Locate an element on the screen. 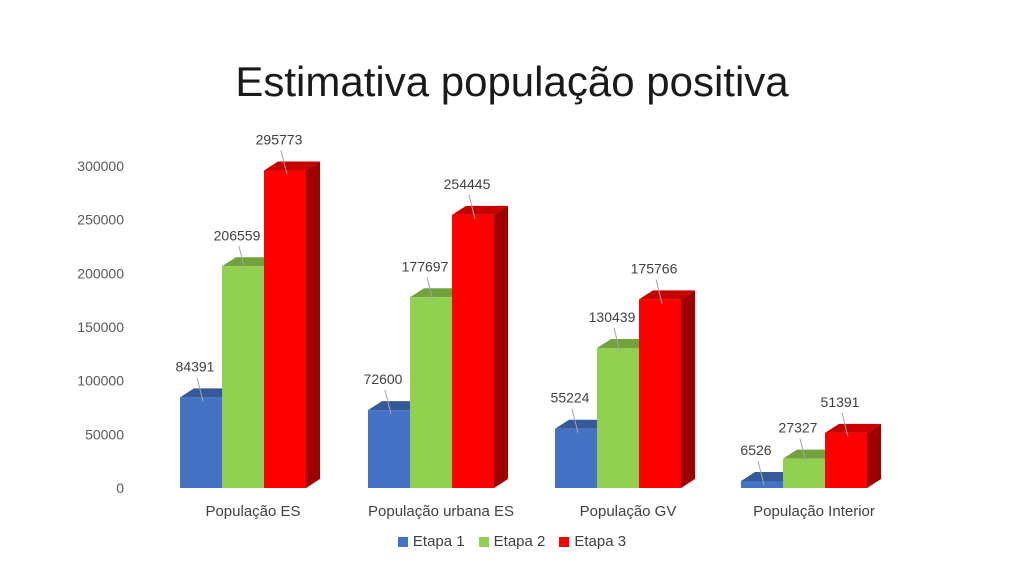 The image size is (1024, 576). legend-label: Etapa 3 is located at coordinates (600, 541).